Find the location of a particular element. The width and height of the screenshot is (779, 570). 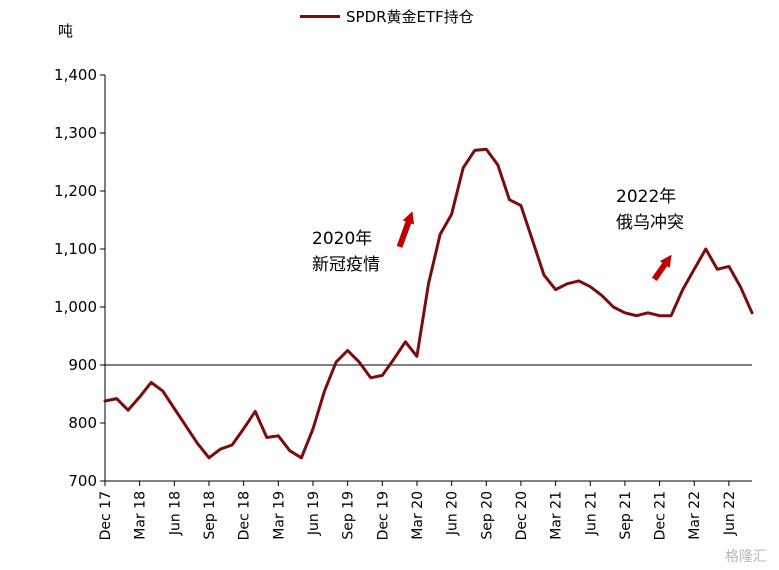

y-tick-label: 800 is located at coordinates (82, 423).